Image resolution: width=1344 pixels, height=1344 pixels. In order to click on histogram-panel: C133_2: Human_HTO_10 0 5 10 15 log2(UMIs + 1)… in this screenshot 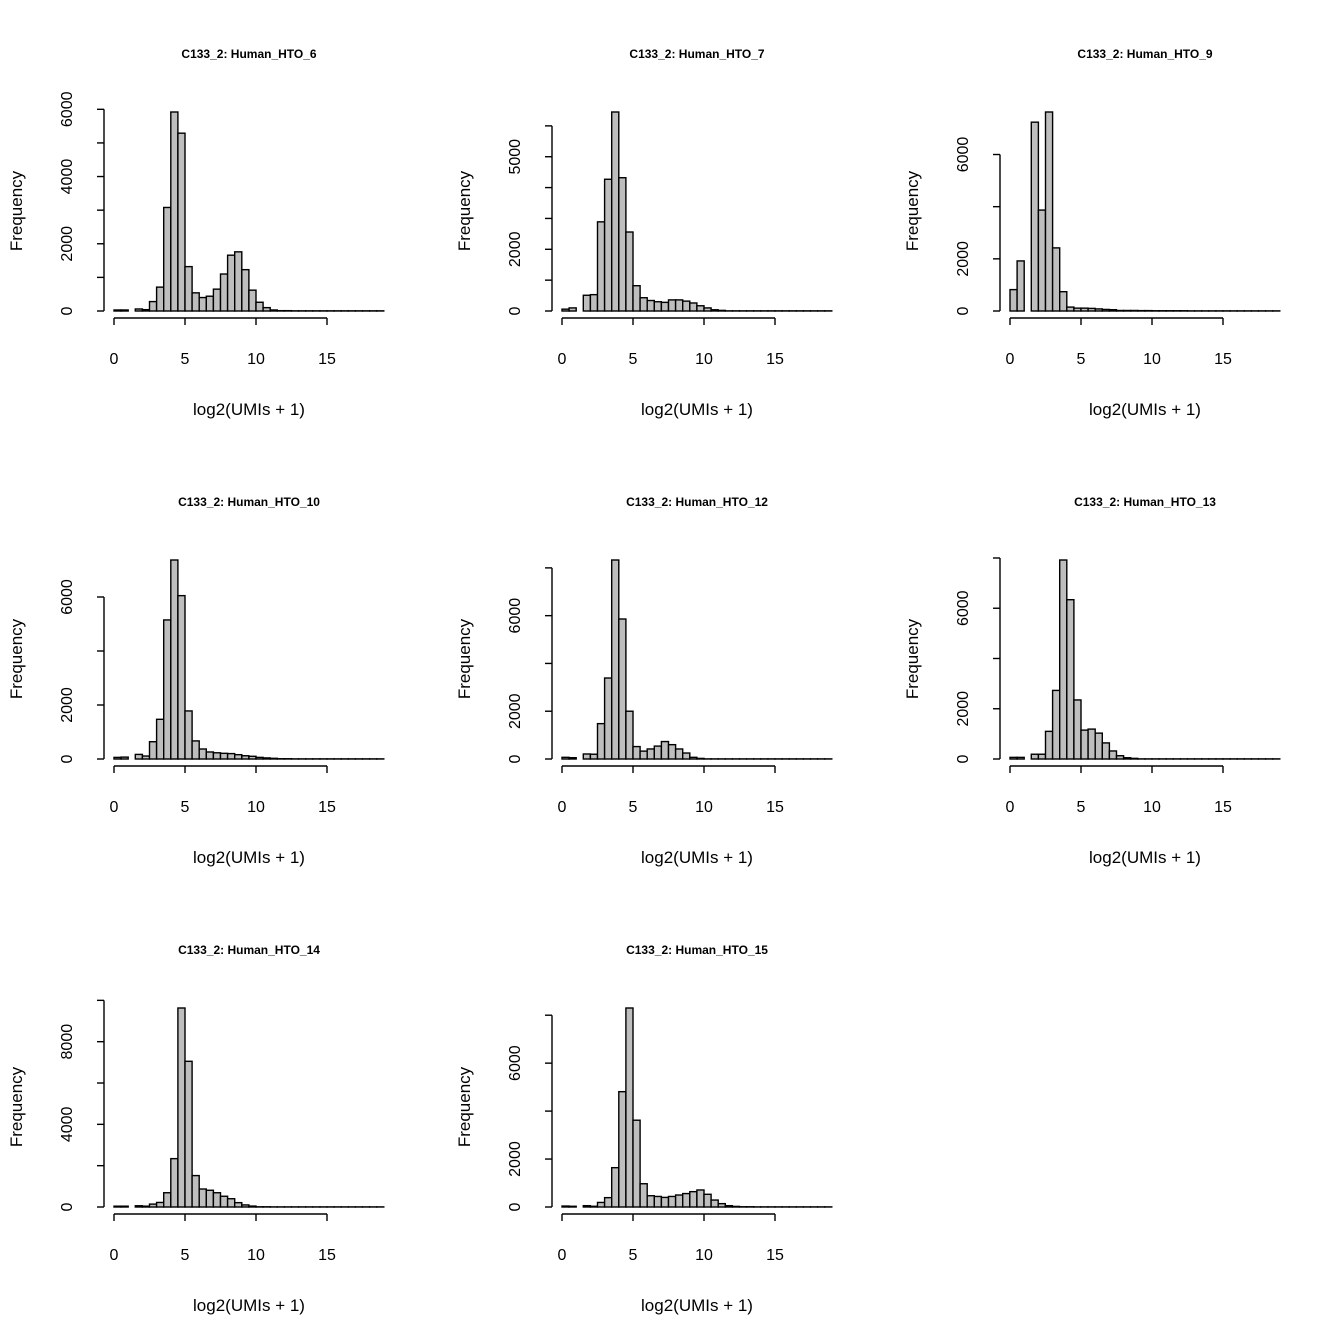, I will do `click(196, 681)`.